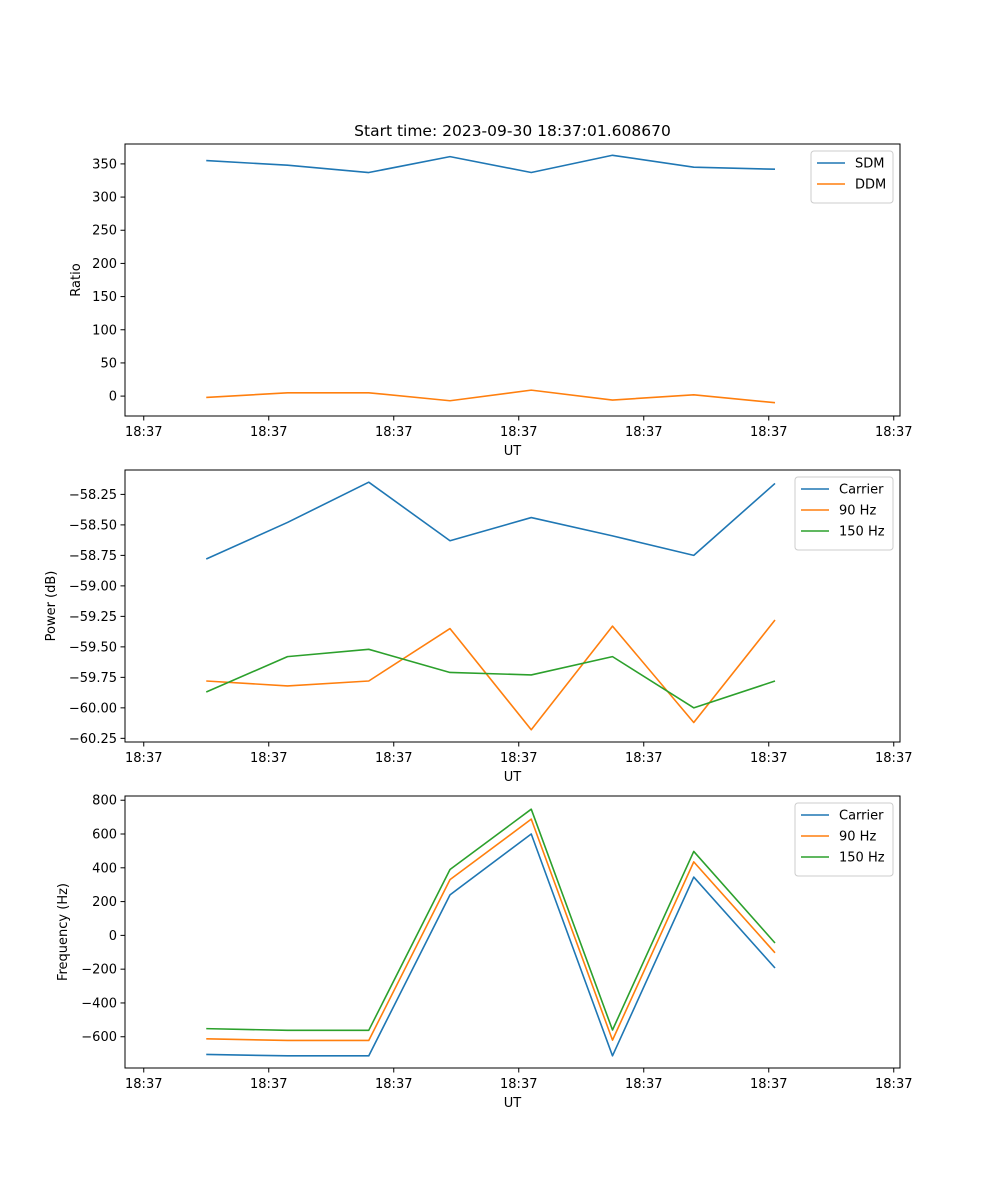 The image size is (1000, 1200). I want to click on figure-title: Start time: 2023-09-30 18:37:01.608670, so click(512, 131).